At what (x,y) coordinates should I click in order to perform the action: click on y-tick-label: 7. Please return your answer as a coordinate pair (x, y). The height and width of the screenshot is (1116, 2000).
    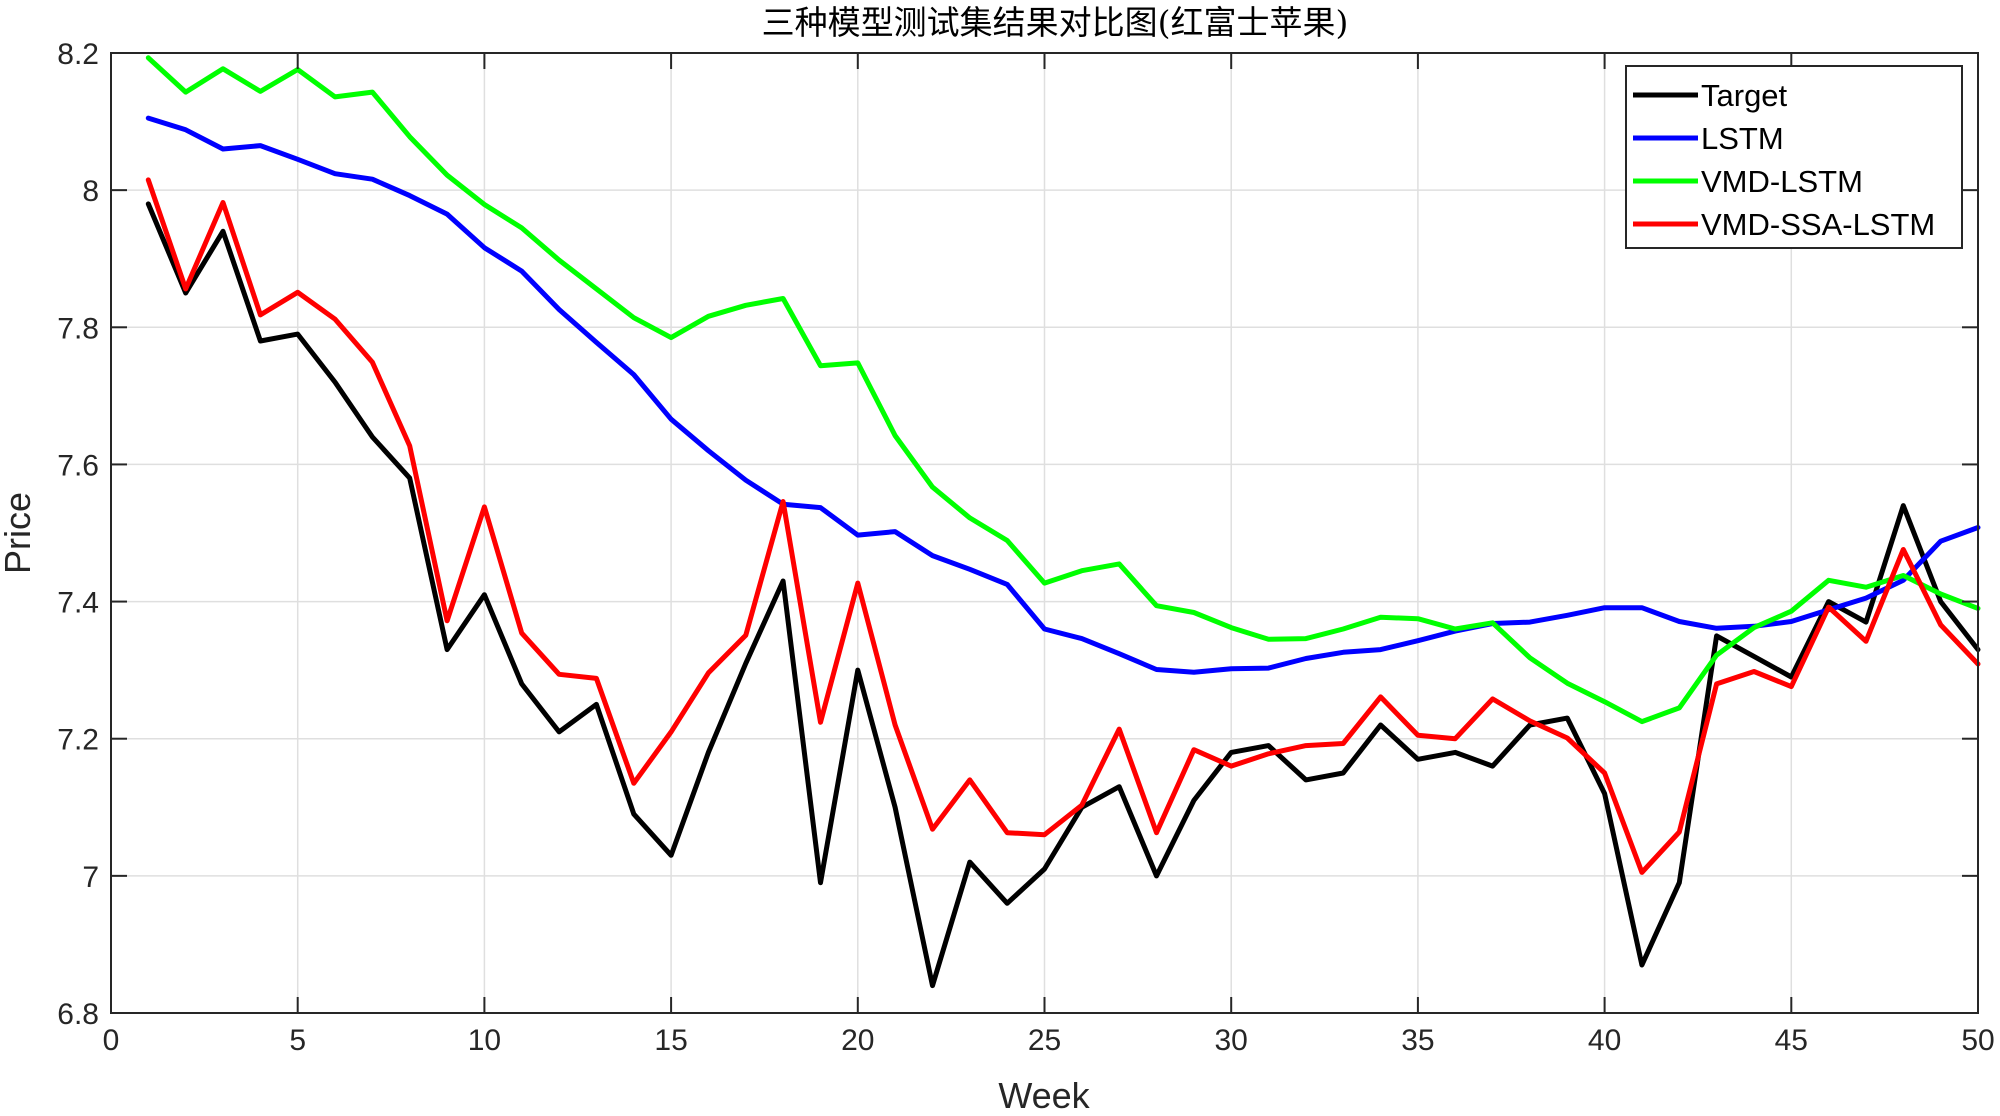
    Looking at the image, I should click on (90, 877).